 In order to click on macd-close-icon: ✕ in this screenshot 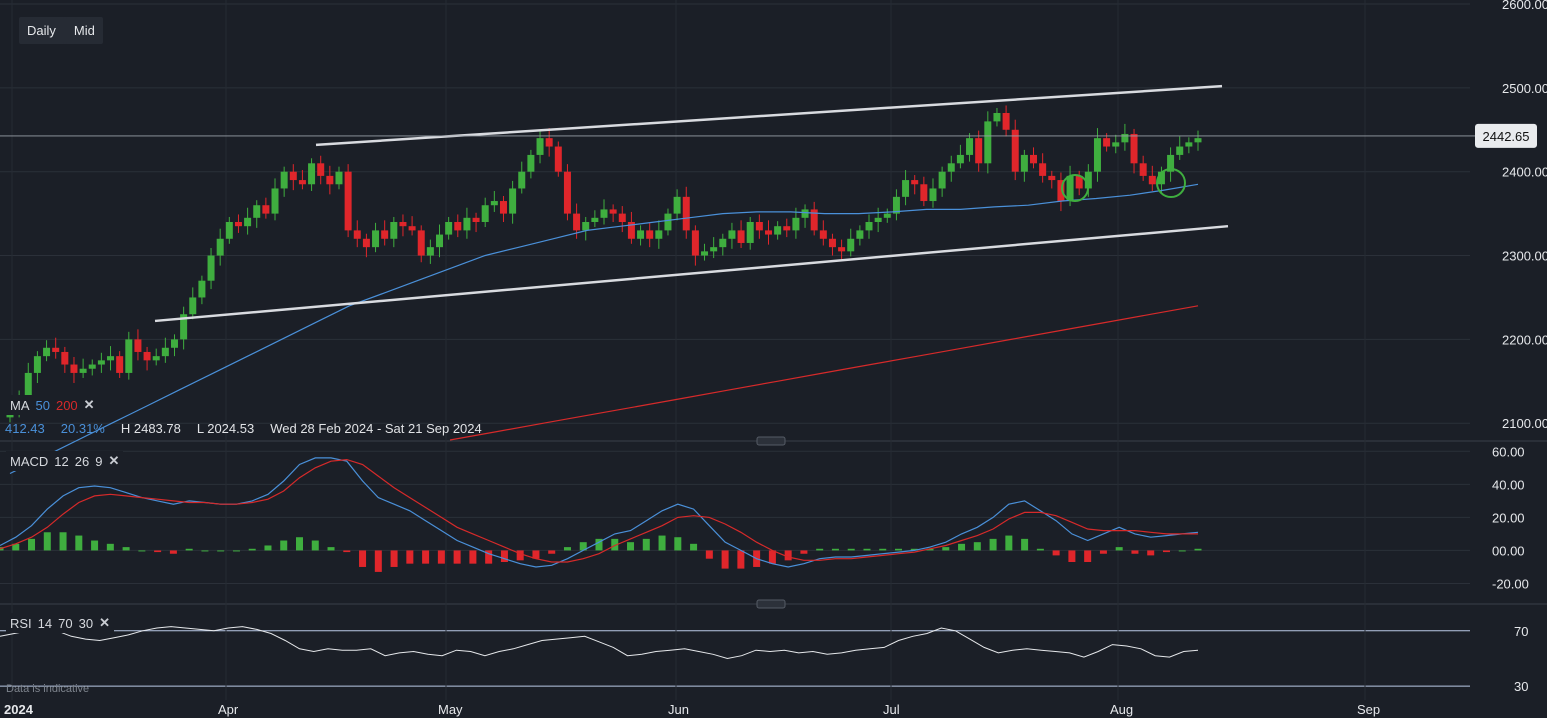, I will do `click(114, 460)`.